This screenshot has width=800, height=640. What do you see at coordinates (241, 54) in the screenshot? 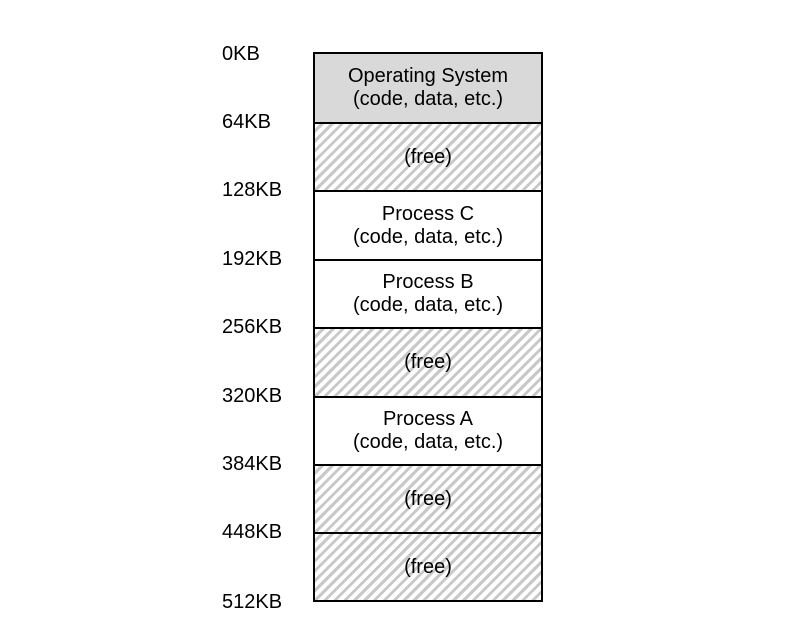
I see `address-label-0kb: 0KB` at bounding box center [241, 54].